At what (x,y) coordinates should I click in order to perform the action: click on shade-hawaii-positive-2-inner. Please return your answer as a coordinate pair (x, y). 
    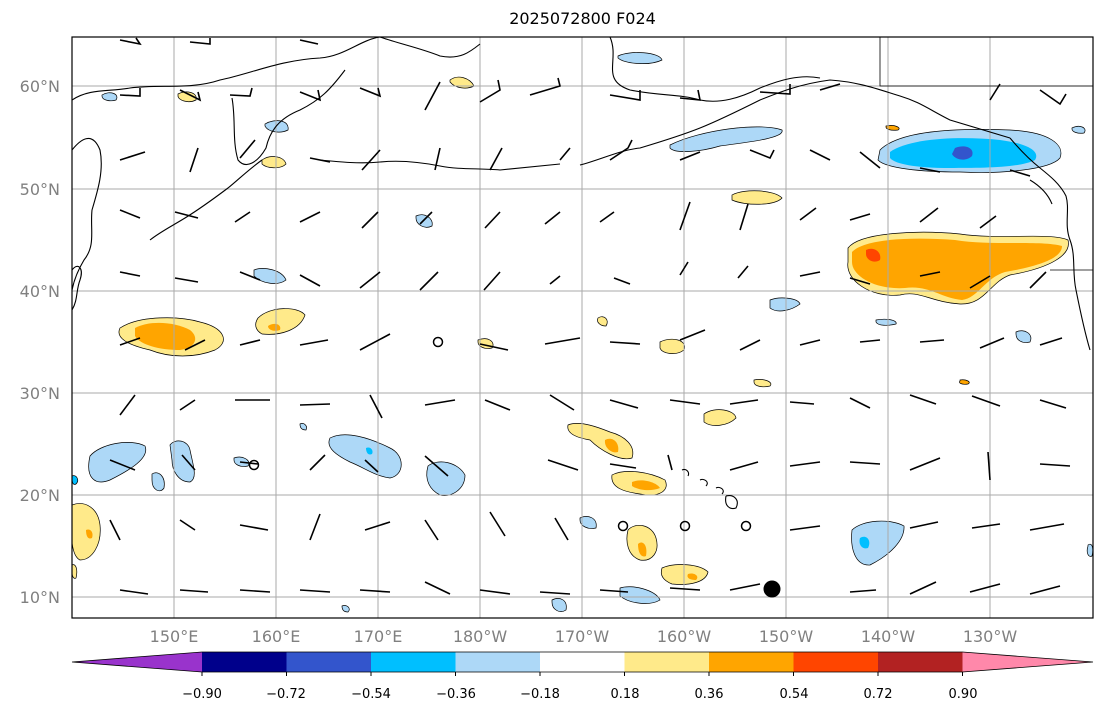
    Looking at the image, I should click on (646, 485).